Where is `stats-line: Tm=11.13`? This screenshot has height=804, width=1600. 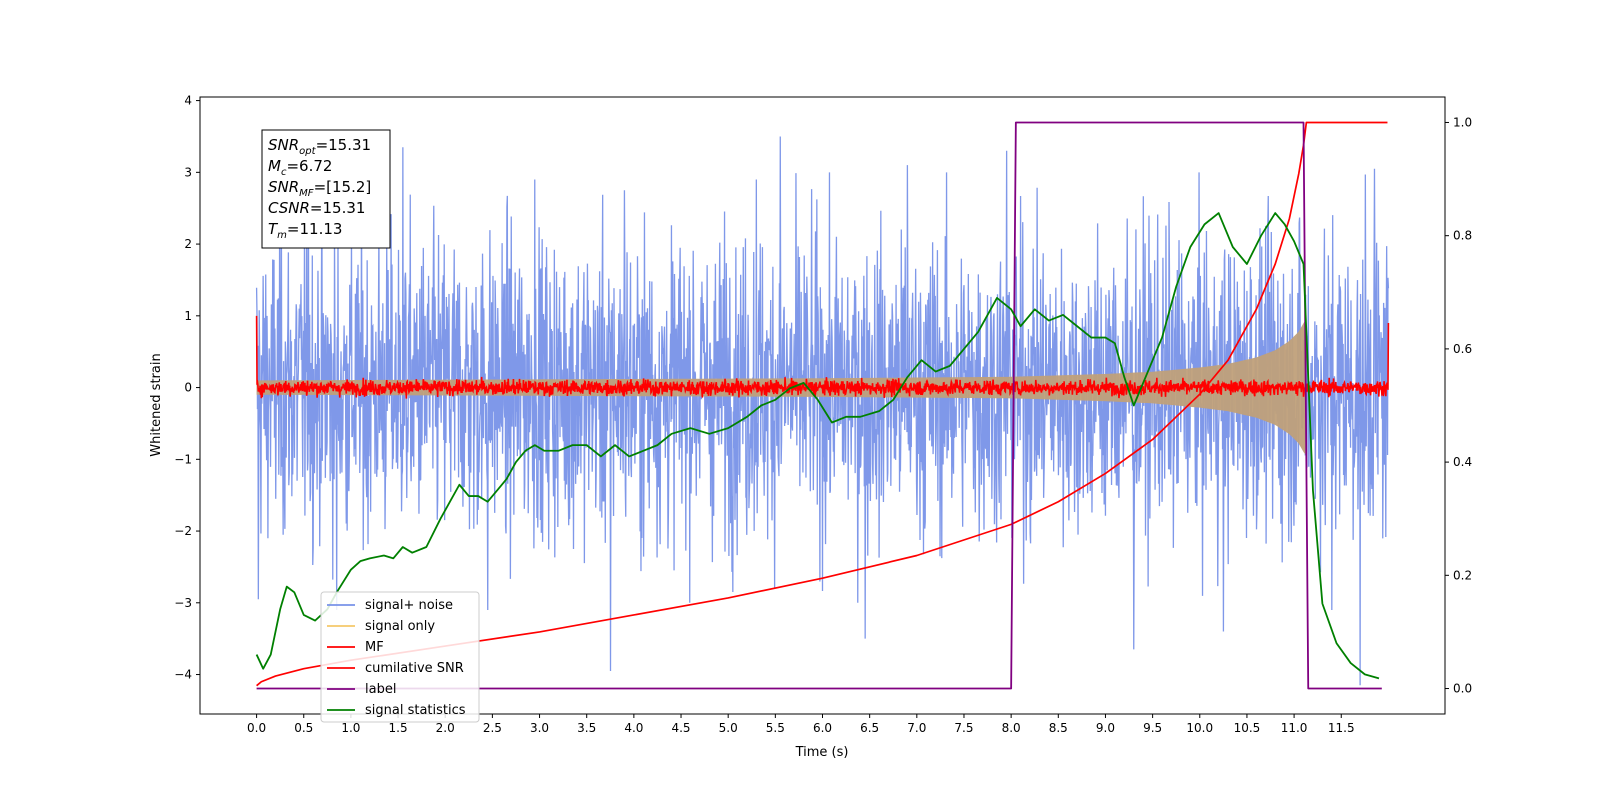
stats-line: Tm=11.13 is located at coordinates (305, 230).